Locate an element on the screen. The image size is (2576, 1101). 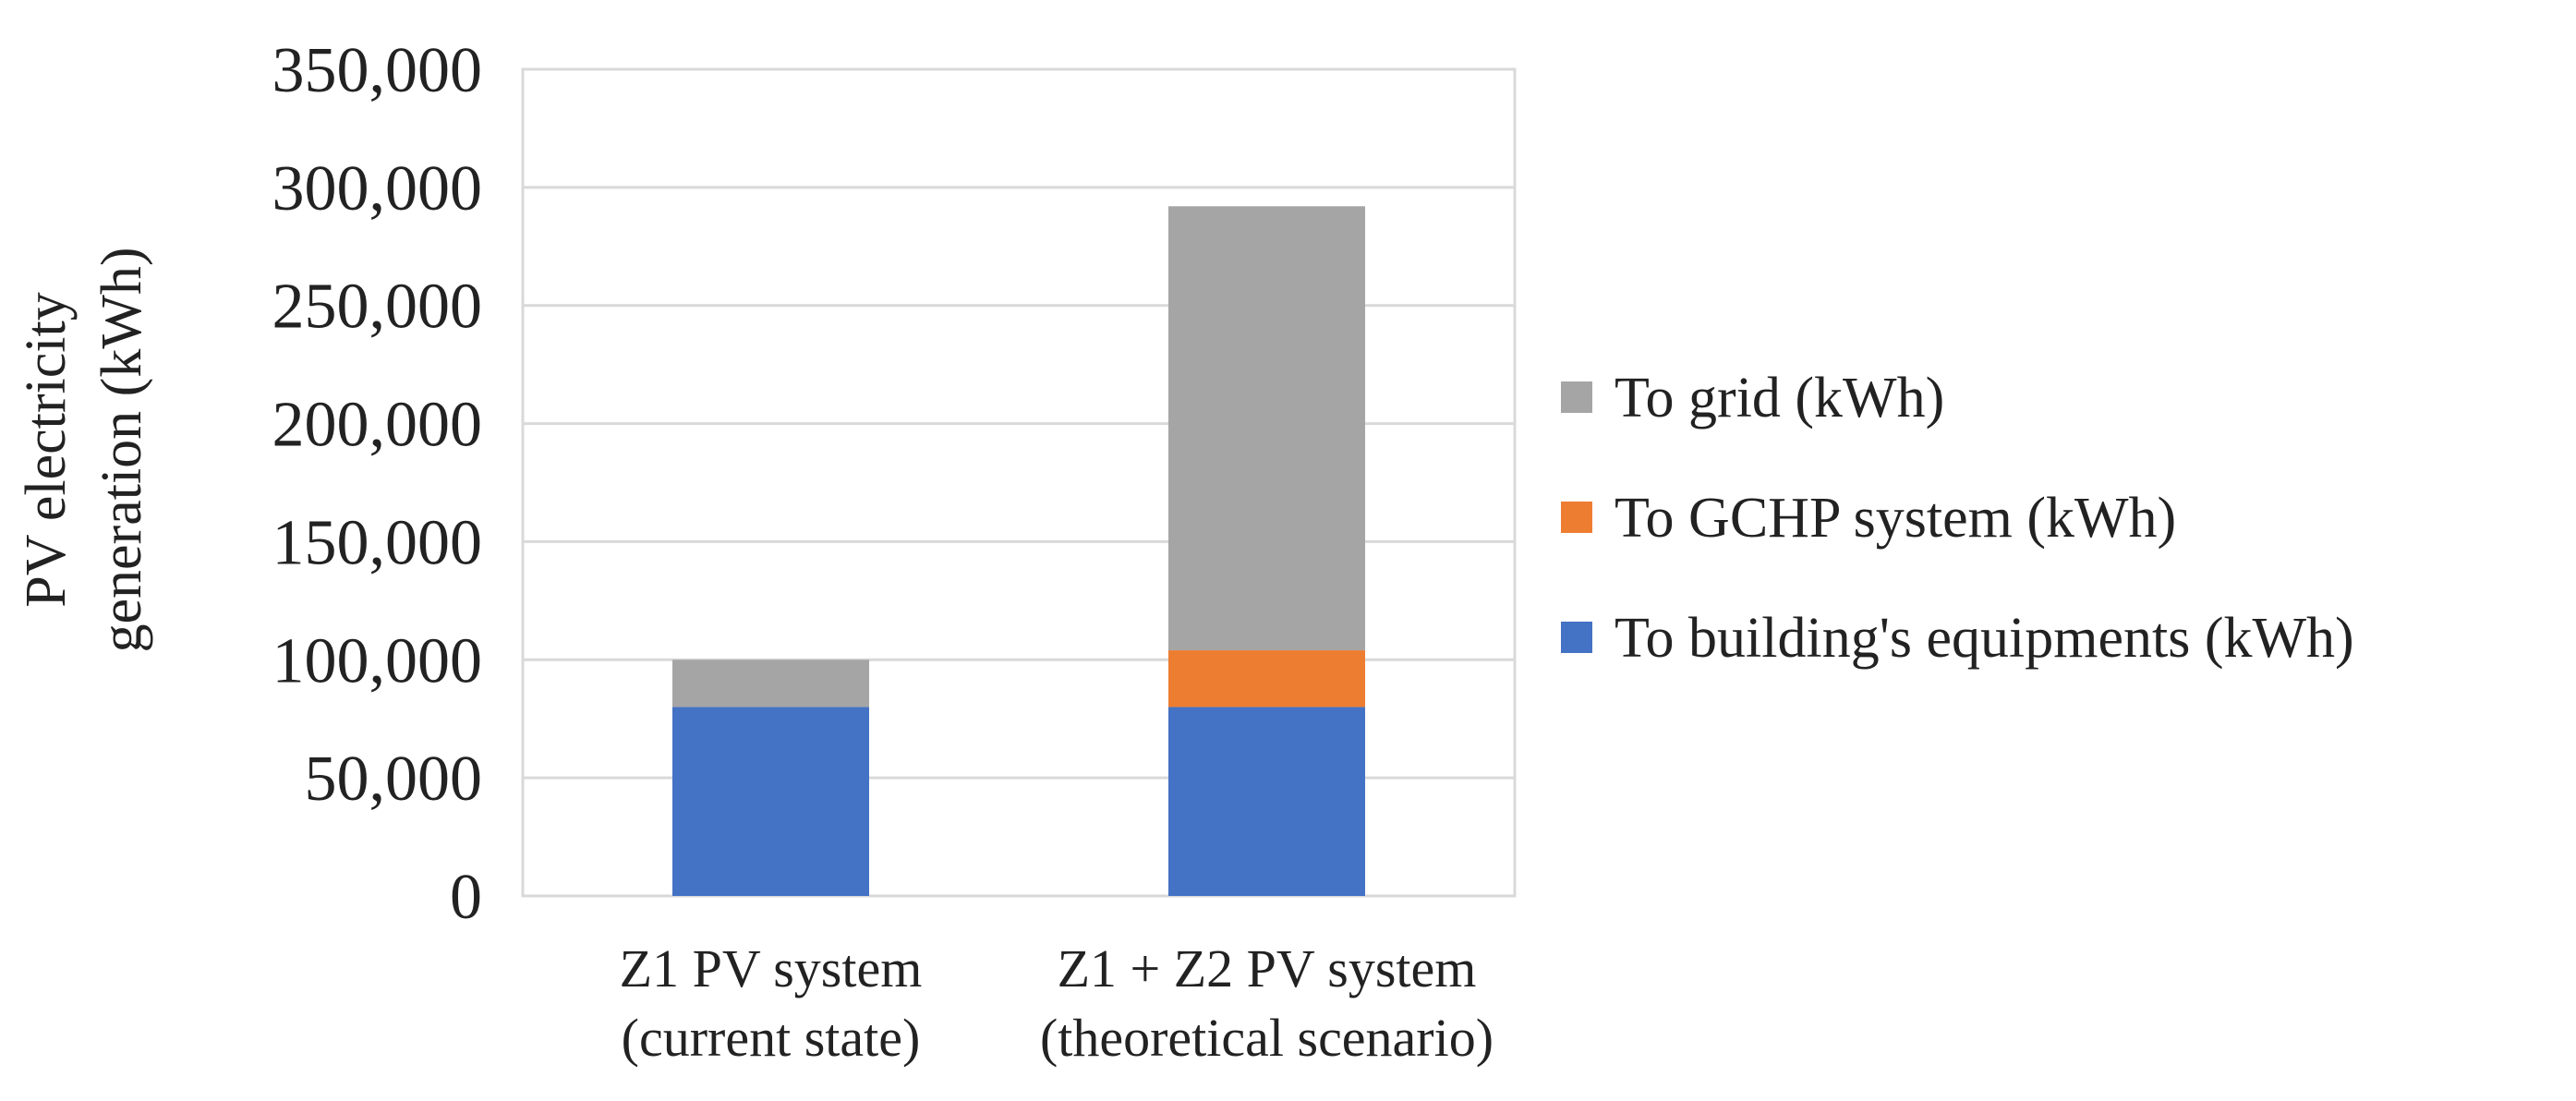
y-tick-label: 350,000 is located at coordinates (377, 70).